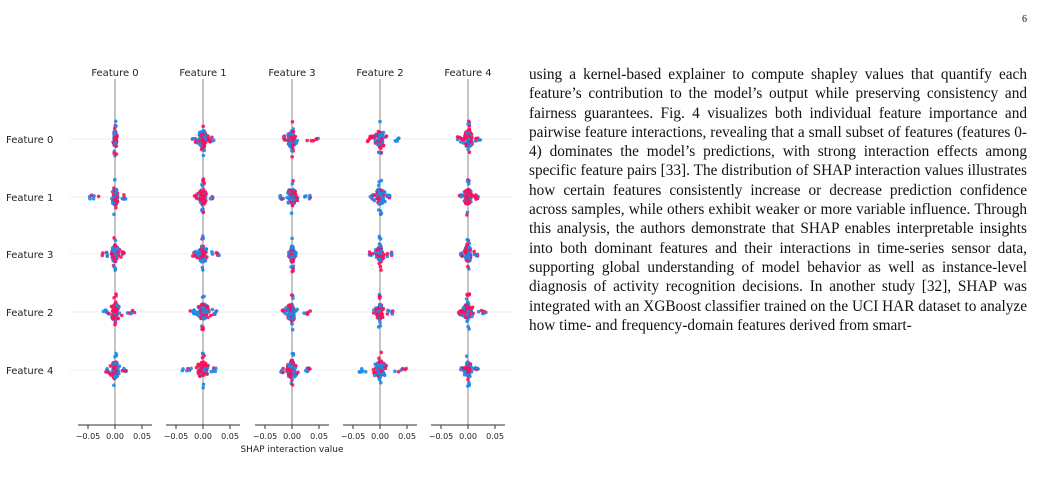 The width and height of the screenshot is (1041, 482). What do you see at coordinates (29, 371) in the screenshot?
I see `row-label: Feature 4` at bounding box center [29, 371].